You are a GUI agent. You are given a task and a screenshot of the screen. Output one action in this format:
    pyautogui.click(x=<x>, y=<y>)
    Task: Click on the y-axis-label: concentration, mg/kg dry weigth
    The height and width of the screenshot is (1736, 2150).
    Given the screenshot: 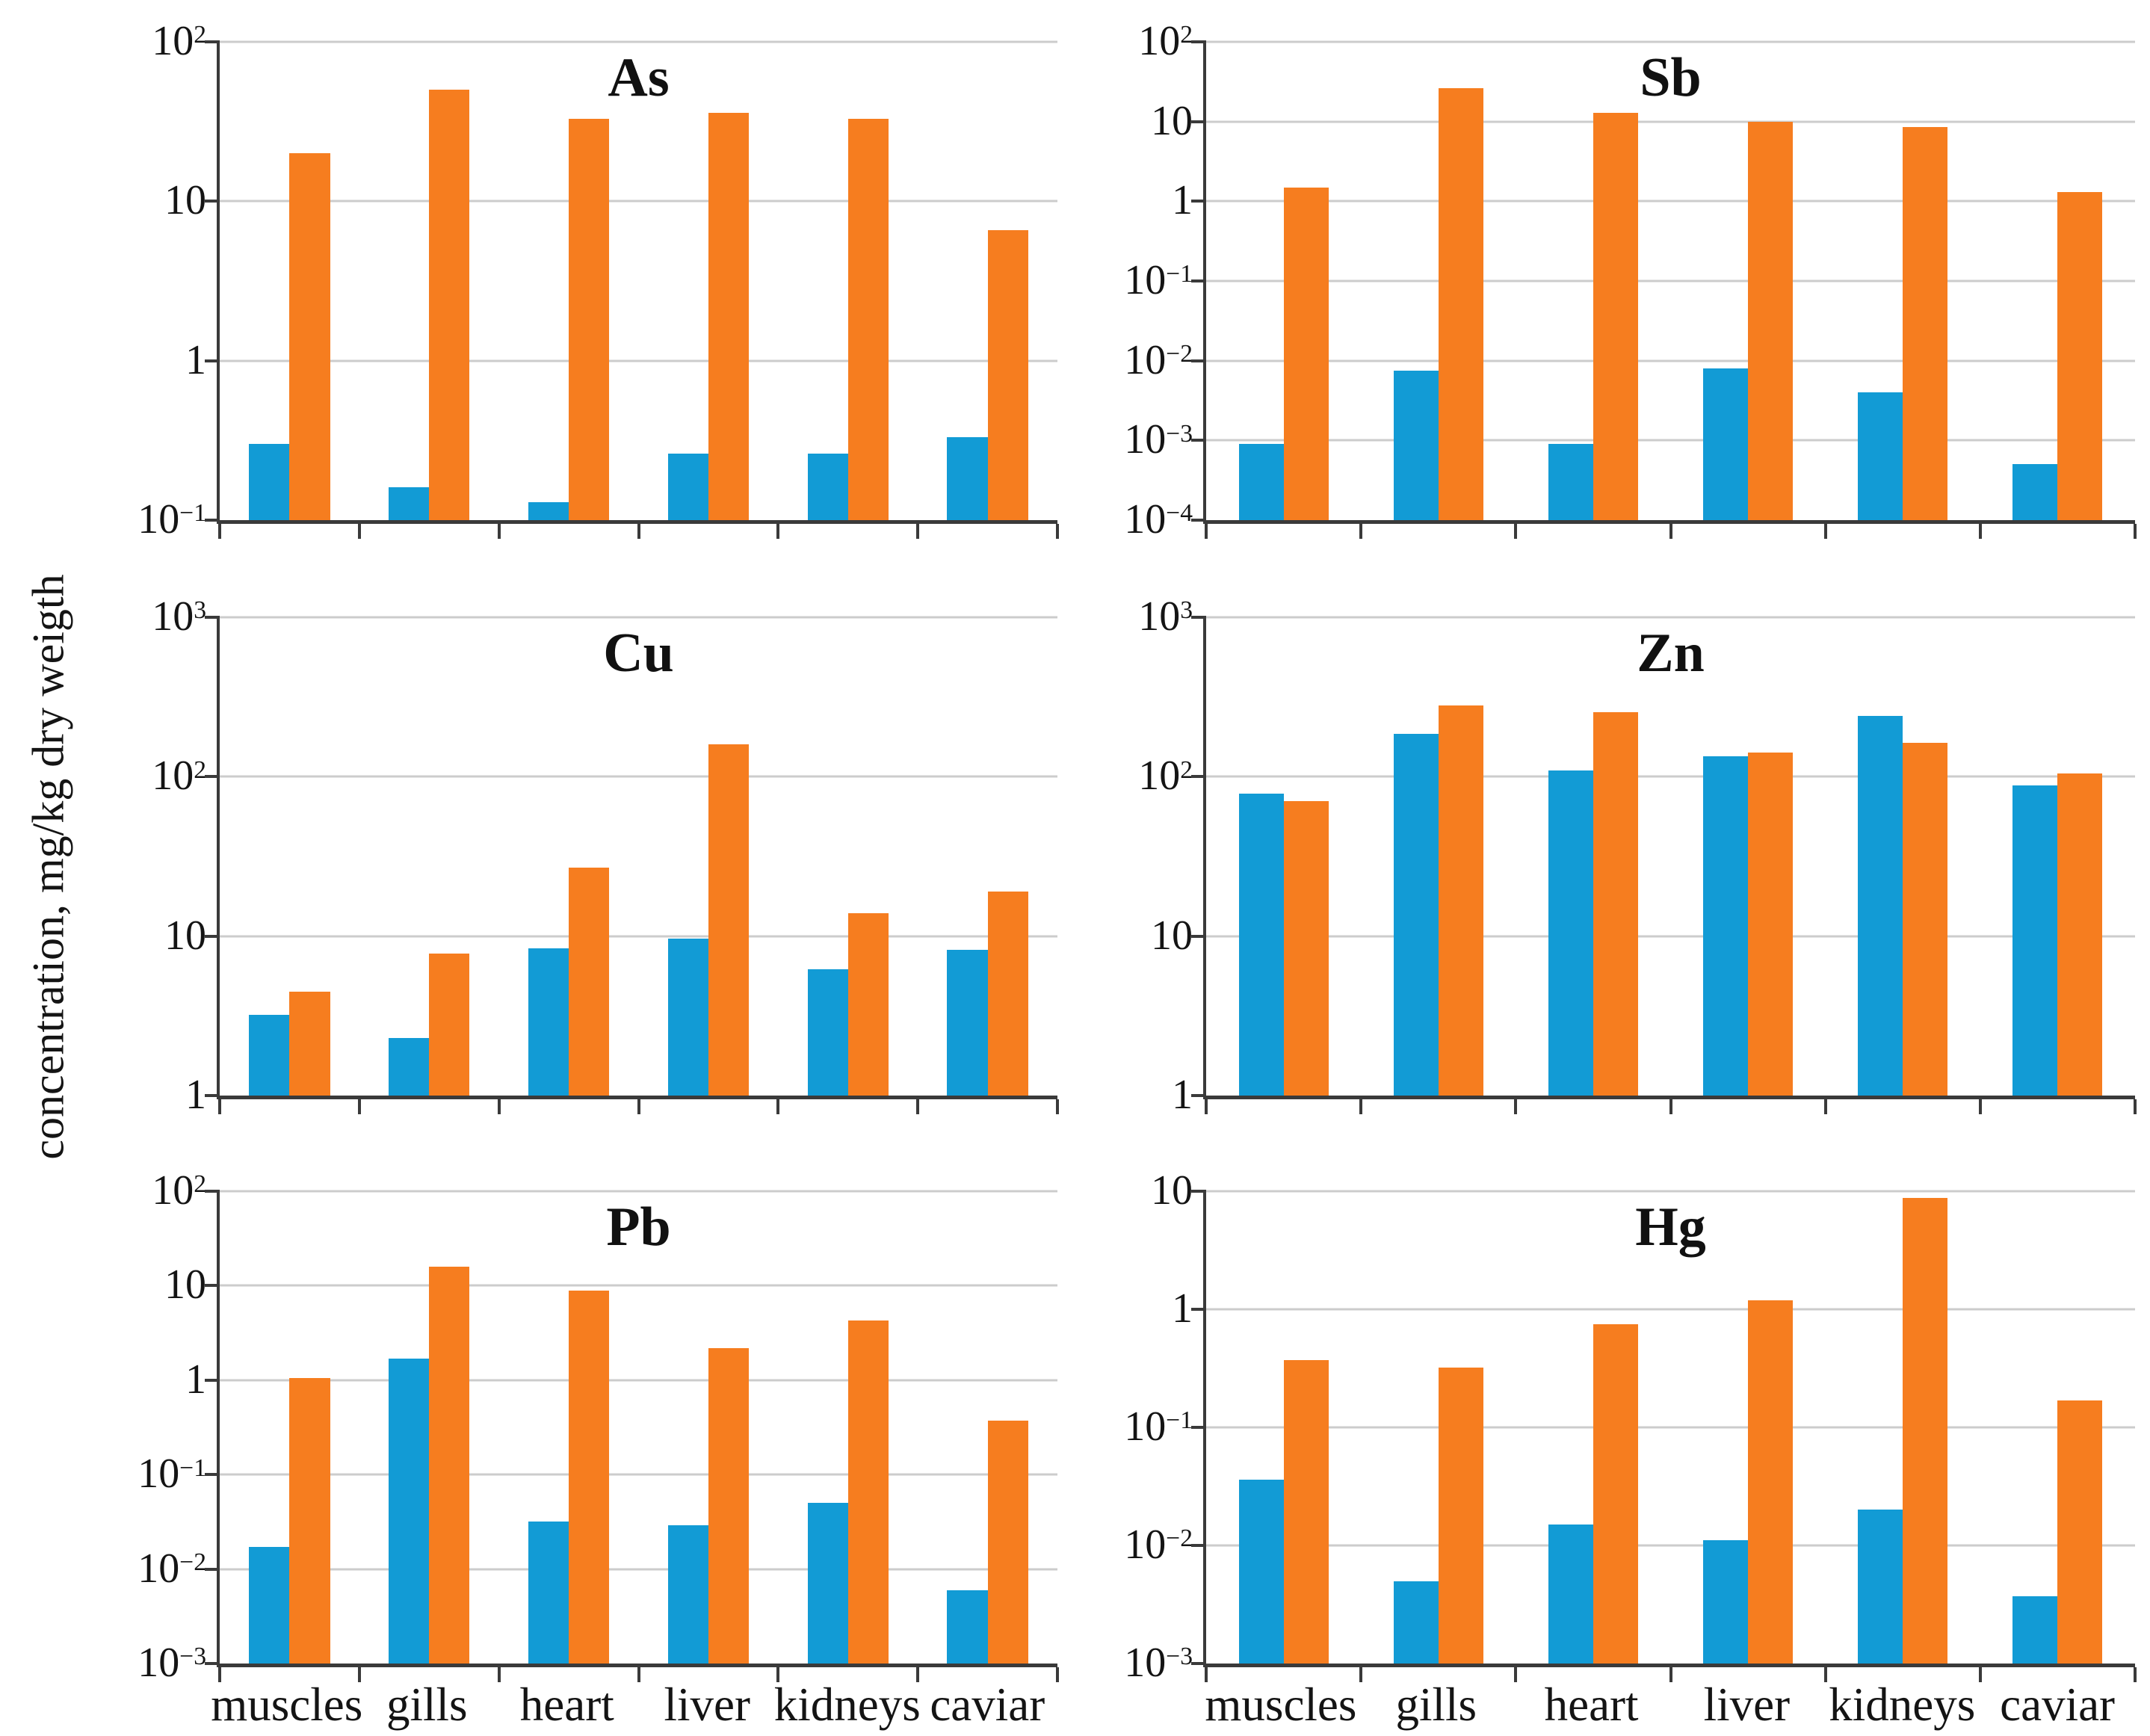 What is the action you would take?
    pyautogui.click(x=48, y=867)
    